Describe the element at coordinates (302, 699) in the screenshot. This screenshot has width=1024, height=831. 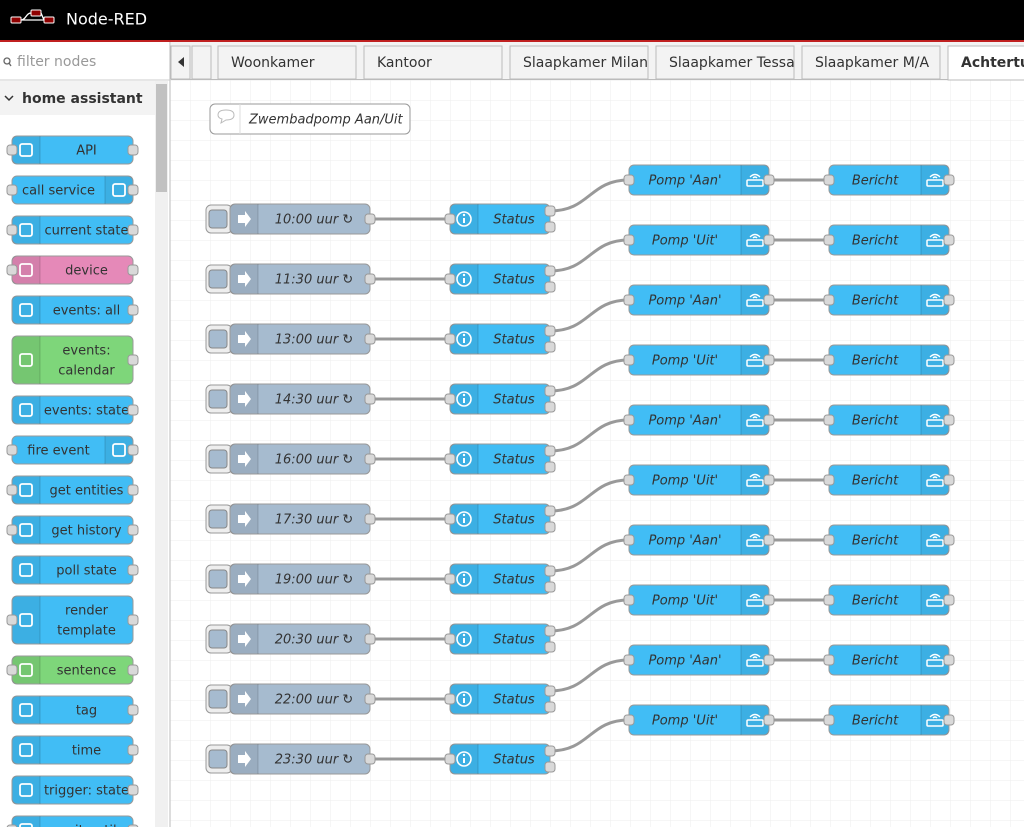
I see `inject-node: 22:00 uur ↻` at that location.